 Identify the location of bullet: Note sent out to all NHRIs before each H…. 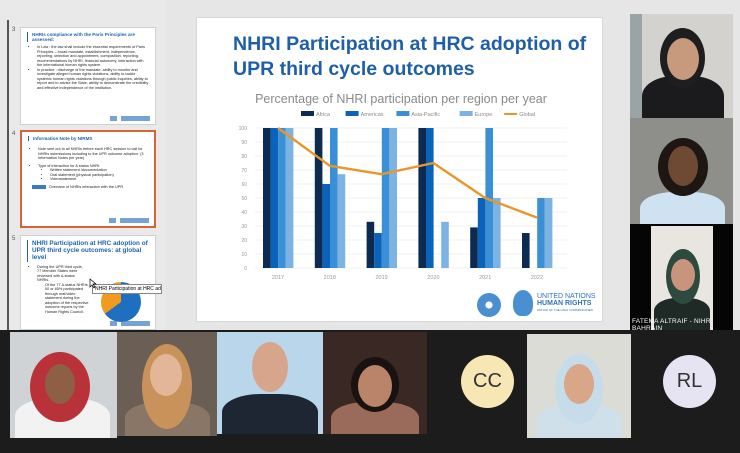
(93, 154).